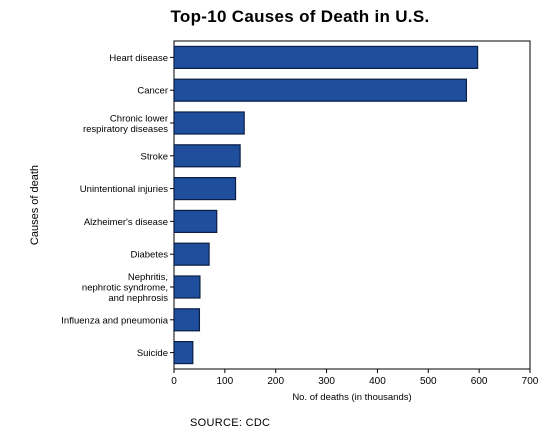 The image size is (548, 440). Describe the element at coordinates (126, 222) in the screenshot. I see `y-tick-label: Alzheimer's disease` at that location.